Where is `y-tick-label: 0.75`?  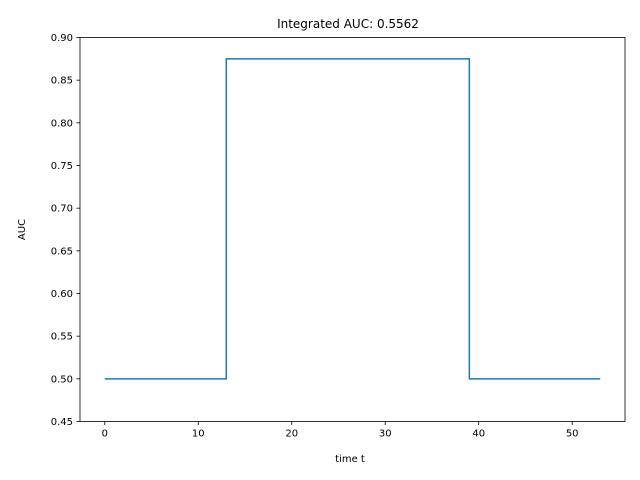 y-tick-label: 0.75 is located at coordinates (62, 166).